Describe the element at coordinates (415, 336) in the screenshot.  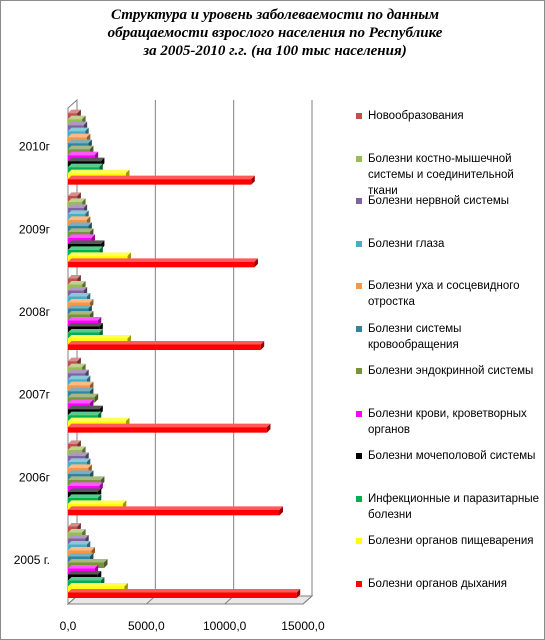
I see `legend-label: Болезни системы кровообращения` at that location.